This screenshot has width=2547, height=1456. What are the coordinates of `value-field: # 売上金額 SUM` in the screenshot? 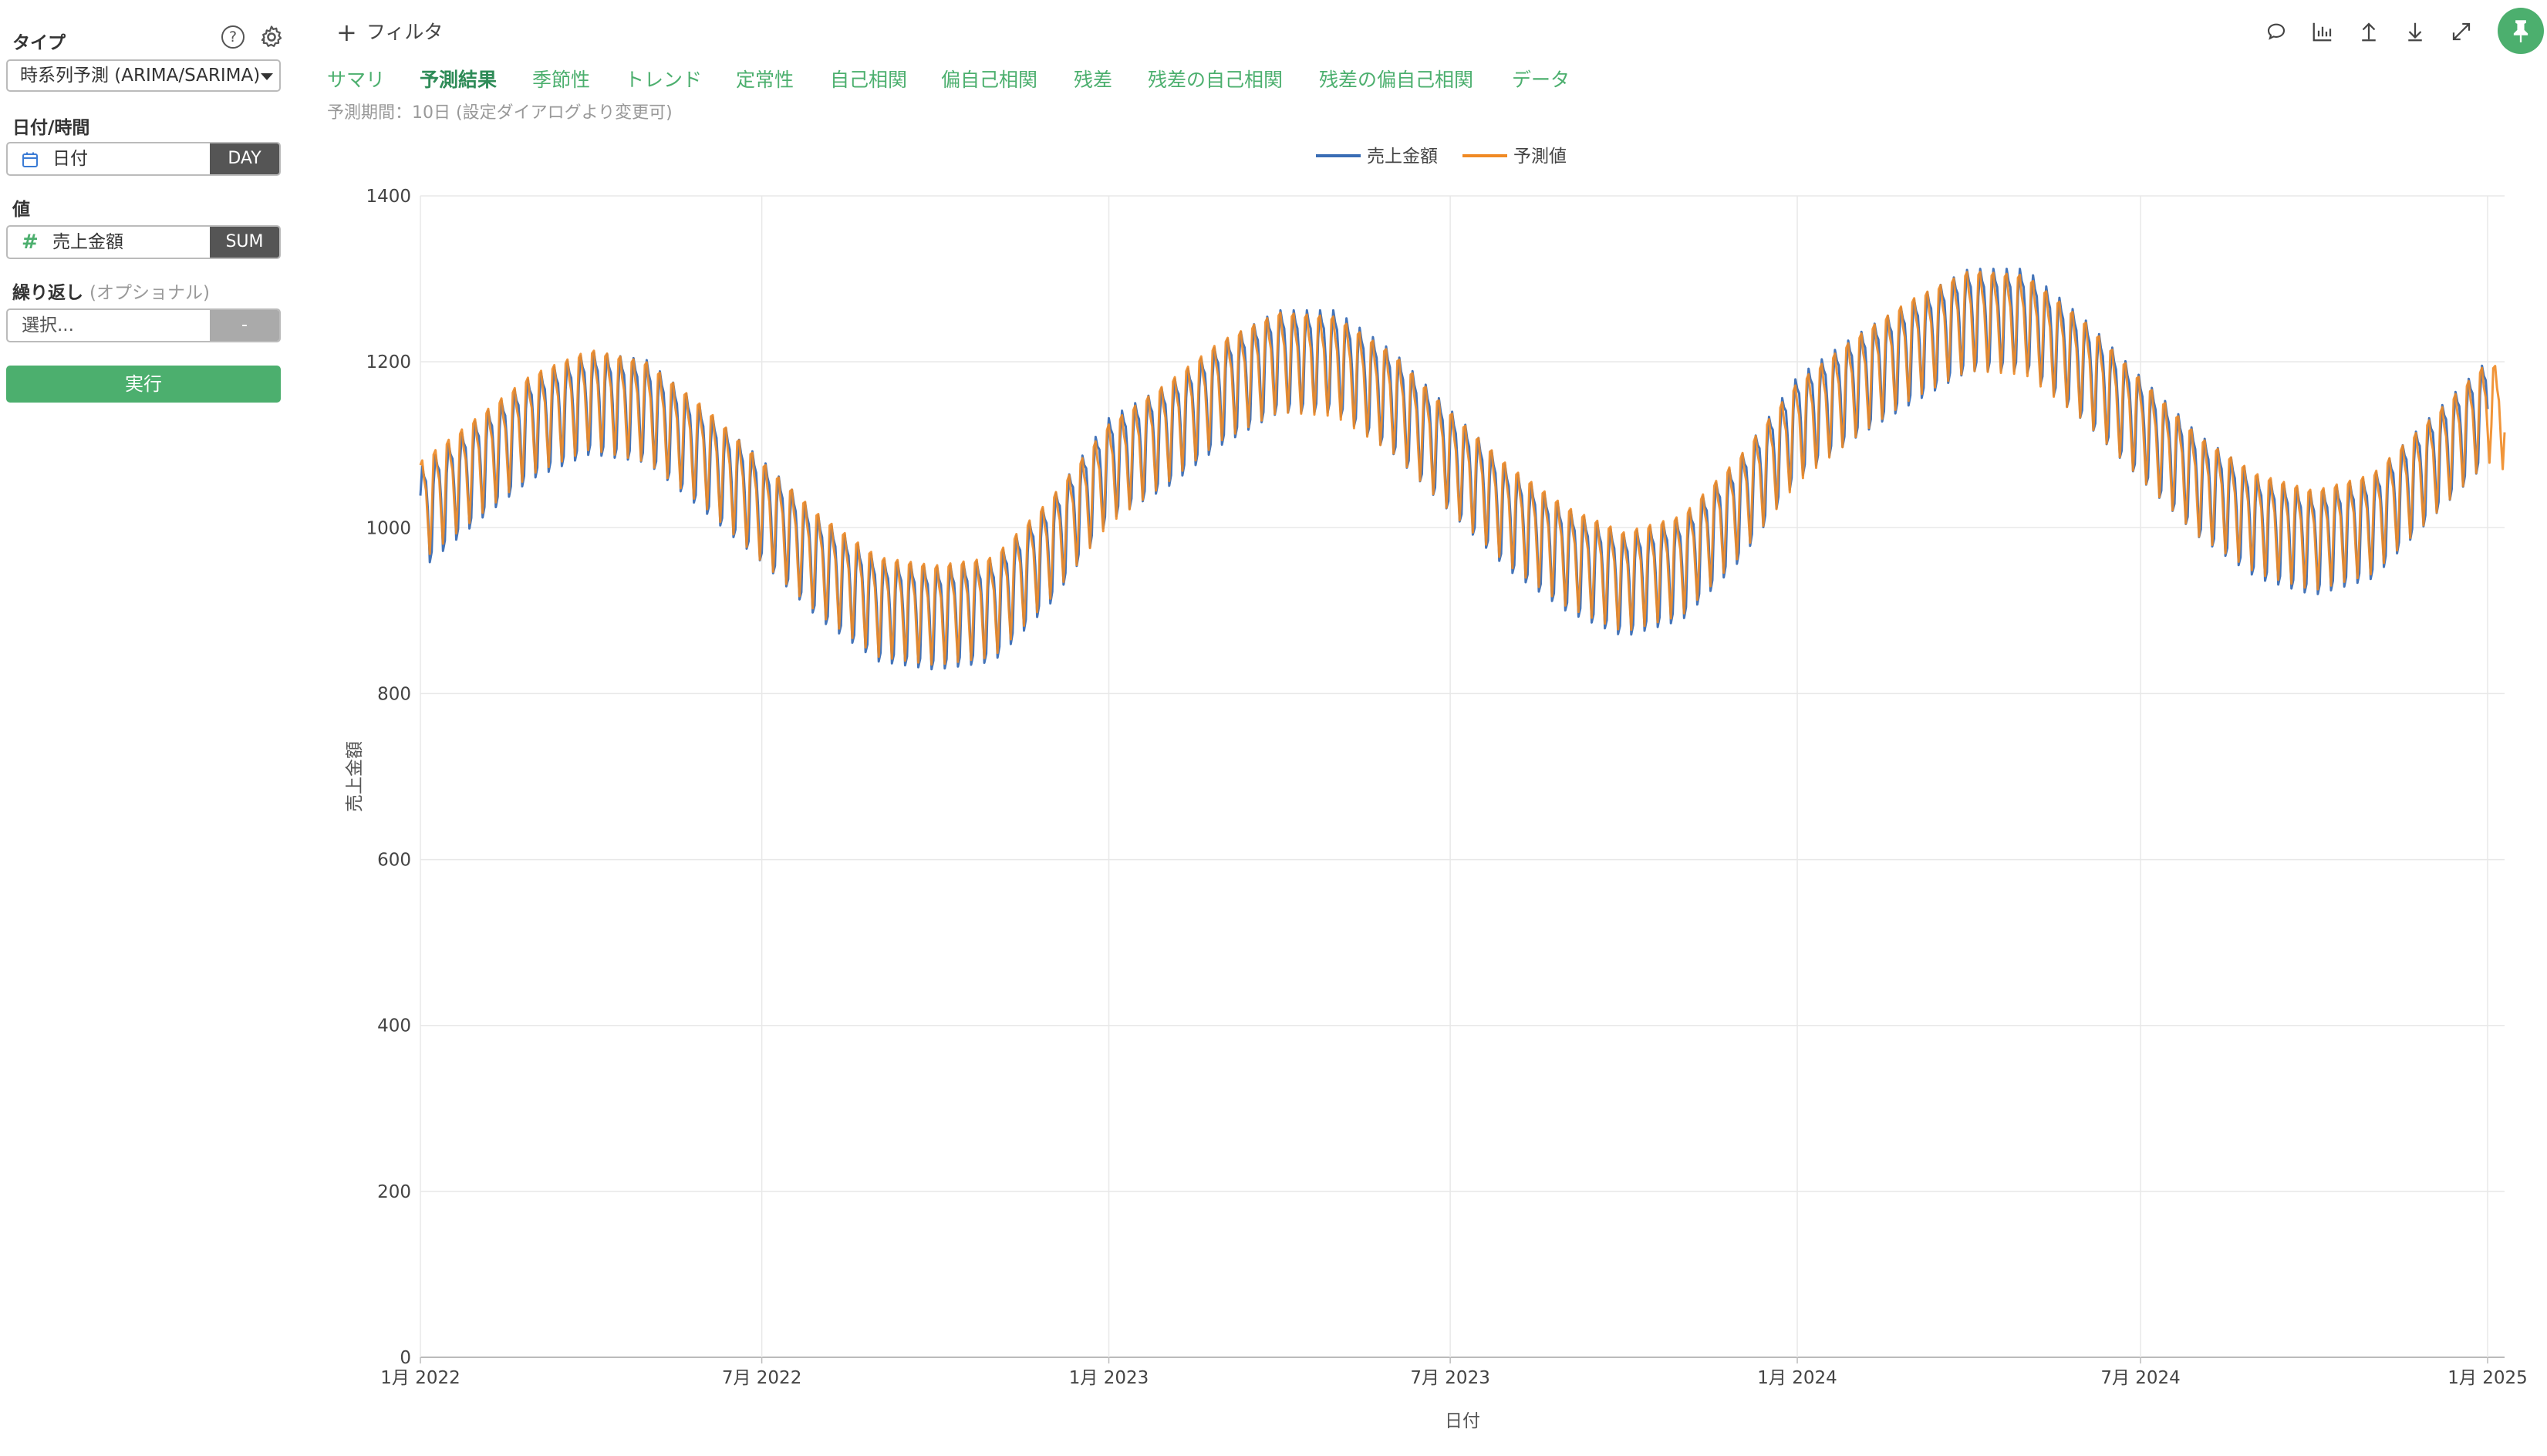 It's located at (143, 242).